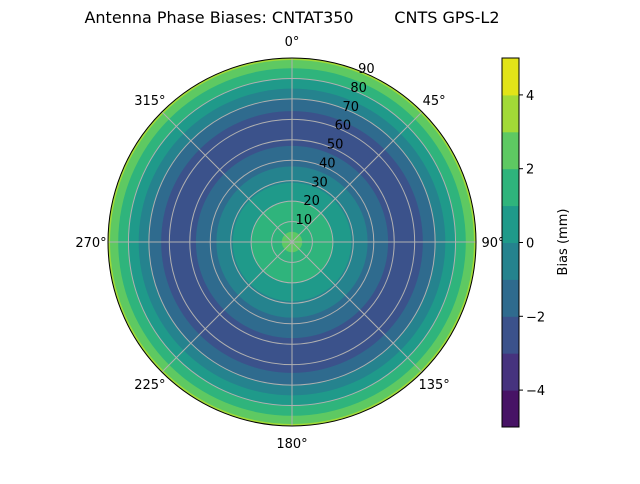 The width and height of the screenshot is (640, 484). I want to click on colorbar: −4 −2 0 2 4, so click(523, 242).